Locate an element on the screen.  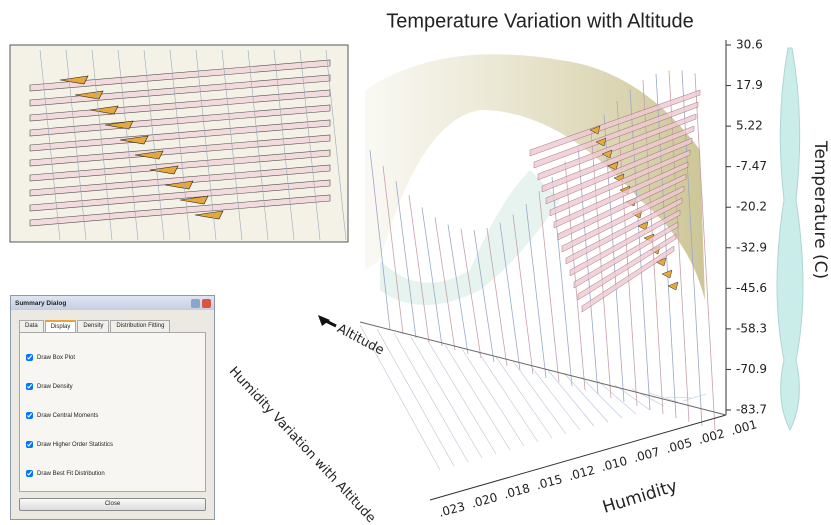
density-band is located at coordinates (470, 237).